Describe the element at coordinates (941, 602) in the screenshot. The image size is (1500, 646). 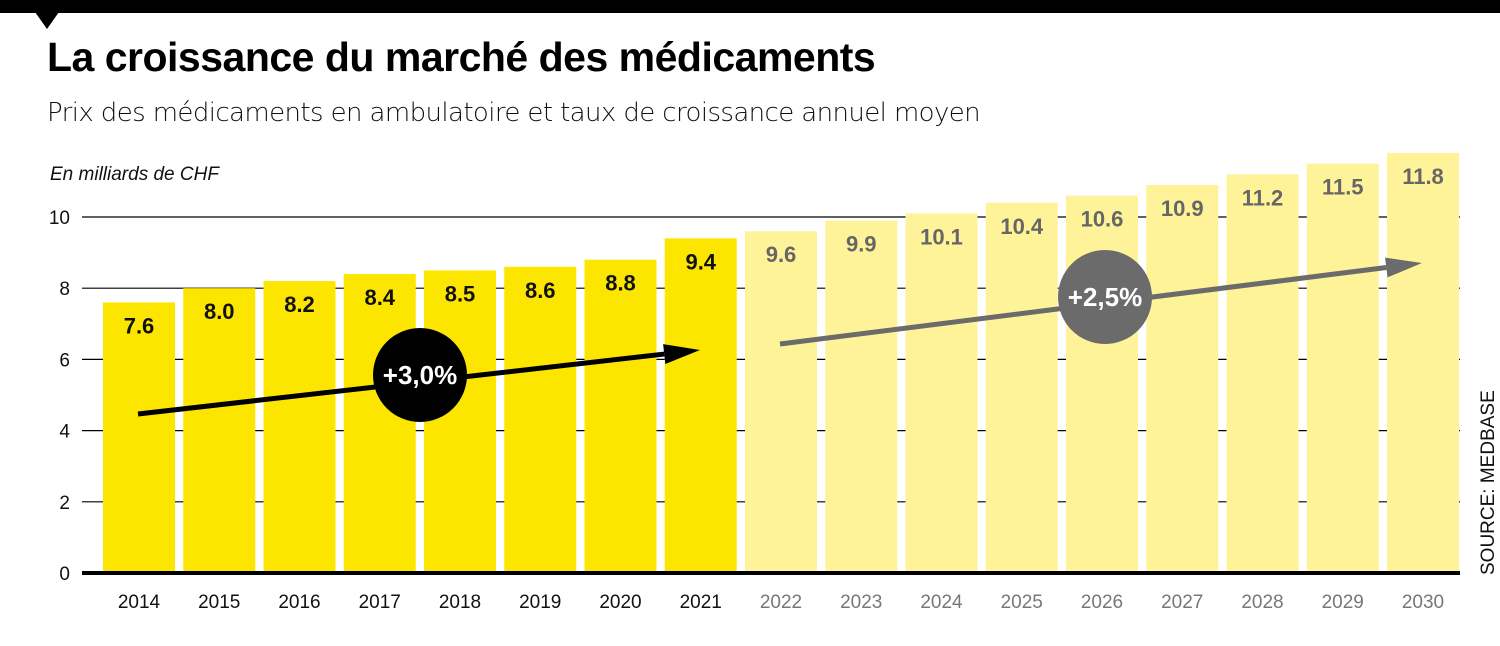
I see `x-tick-label: 2024` at that location.